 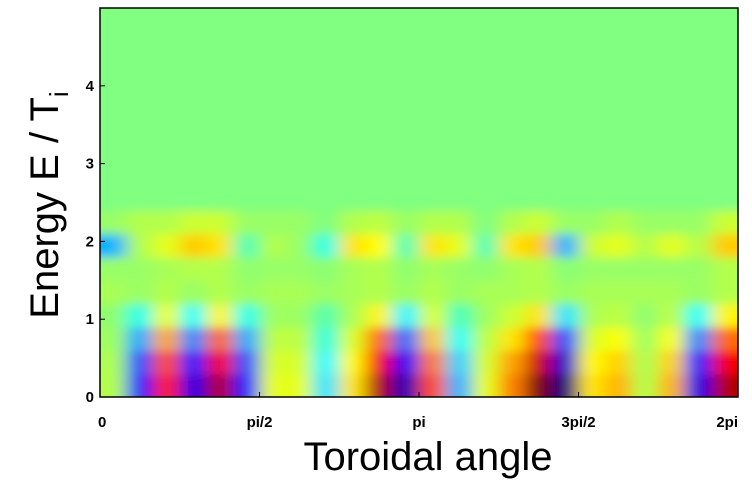 What do you see at coordinates (45, 208) in the screenshot?
I see `y-axis-label-main: Energy E / T` at bounding box center [45, 208].